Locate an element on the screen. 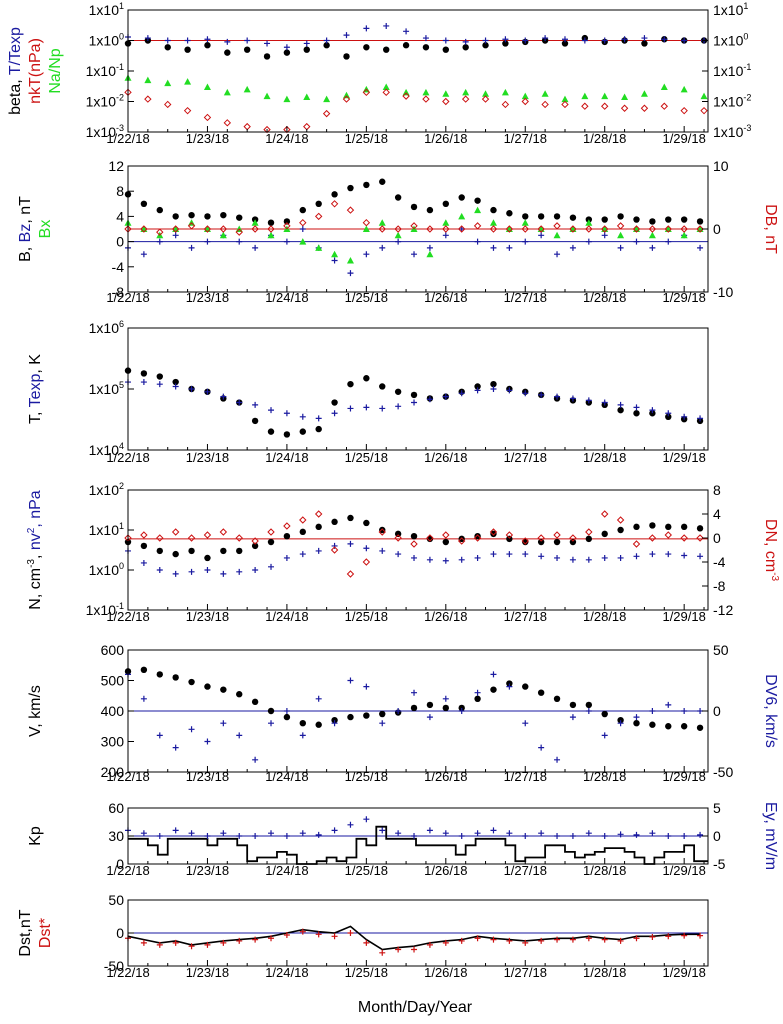  x-tick-label: 1/27/18 is located at coordinates (525, 138).